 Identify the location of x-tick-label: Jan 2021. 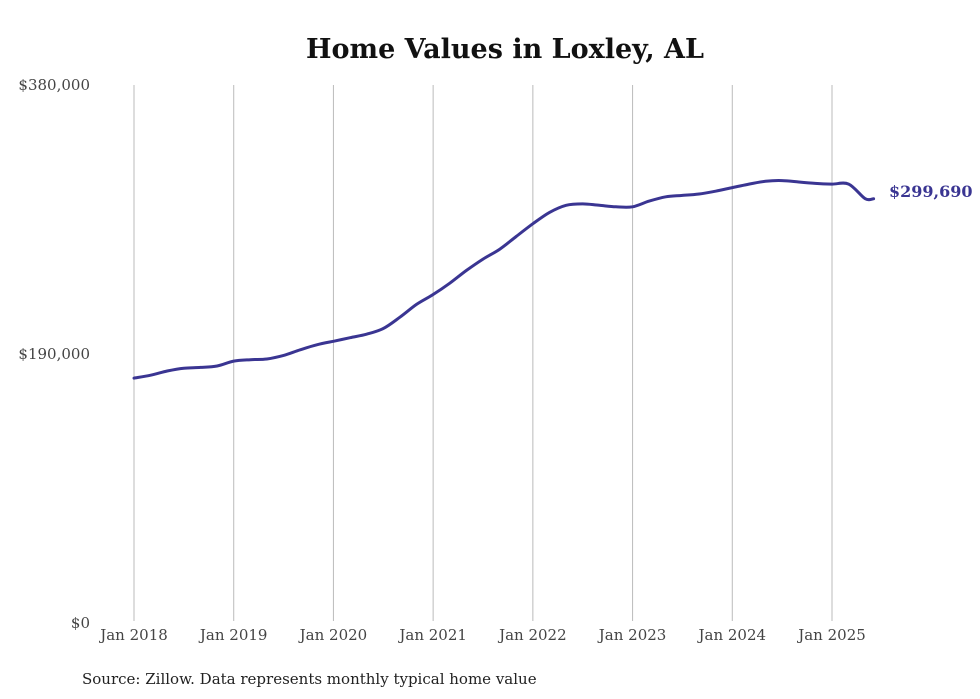
(432, 635).